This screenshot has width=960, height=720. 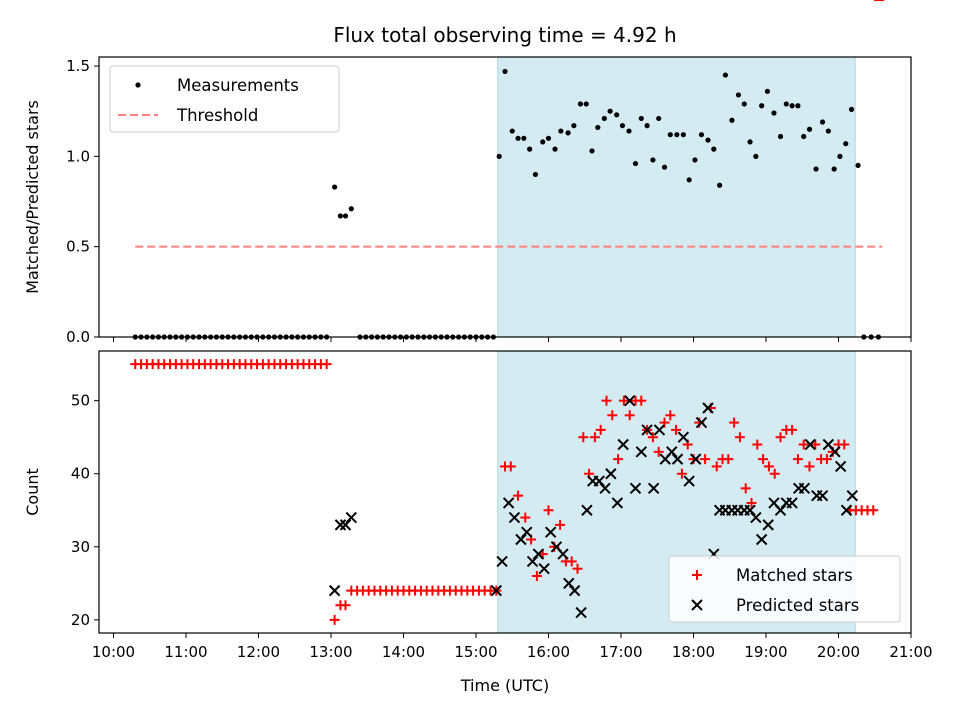 I want to click on legend-label: Predicted stars, so click(x=797, y=605).